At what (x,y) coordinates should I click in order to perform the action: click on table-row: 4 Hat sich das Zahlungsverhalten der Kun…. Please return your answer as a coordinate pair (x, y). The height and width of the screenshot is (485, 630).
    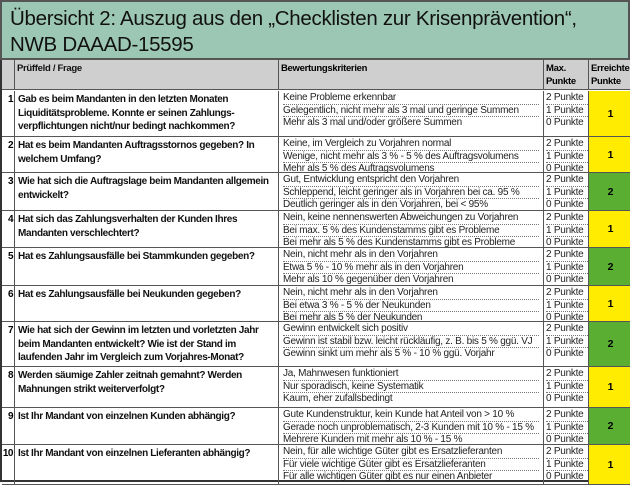
    Looking at the image, I should click on (316, 229).